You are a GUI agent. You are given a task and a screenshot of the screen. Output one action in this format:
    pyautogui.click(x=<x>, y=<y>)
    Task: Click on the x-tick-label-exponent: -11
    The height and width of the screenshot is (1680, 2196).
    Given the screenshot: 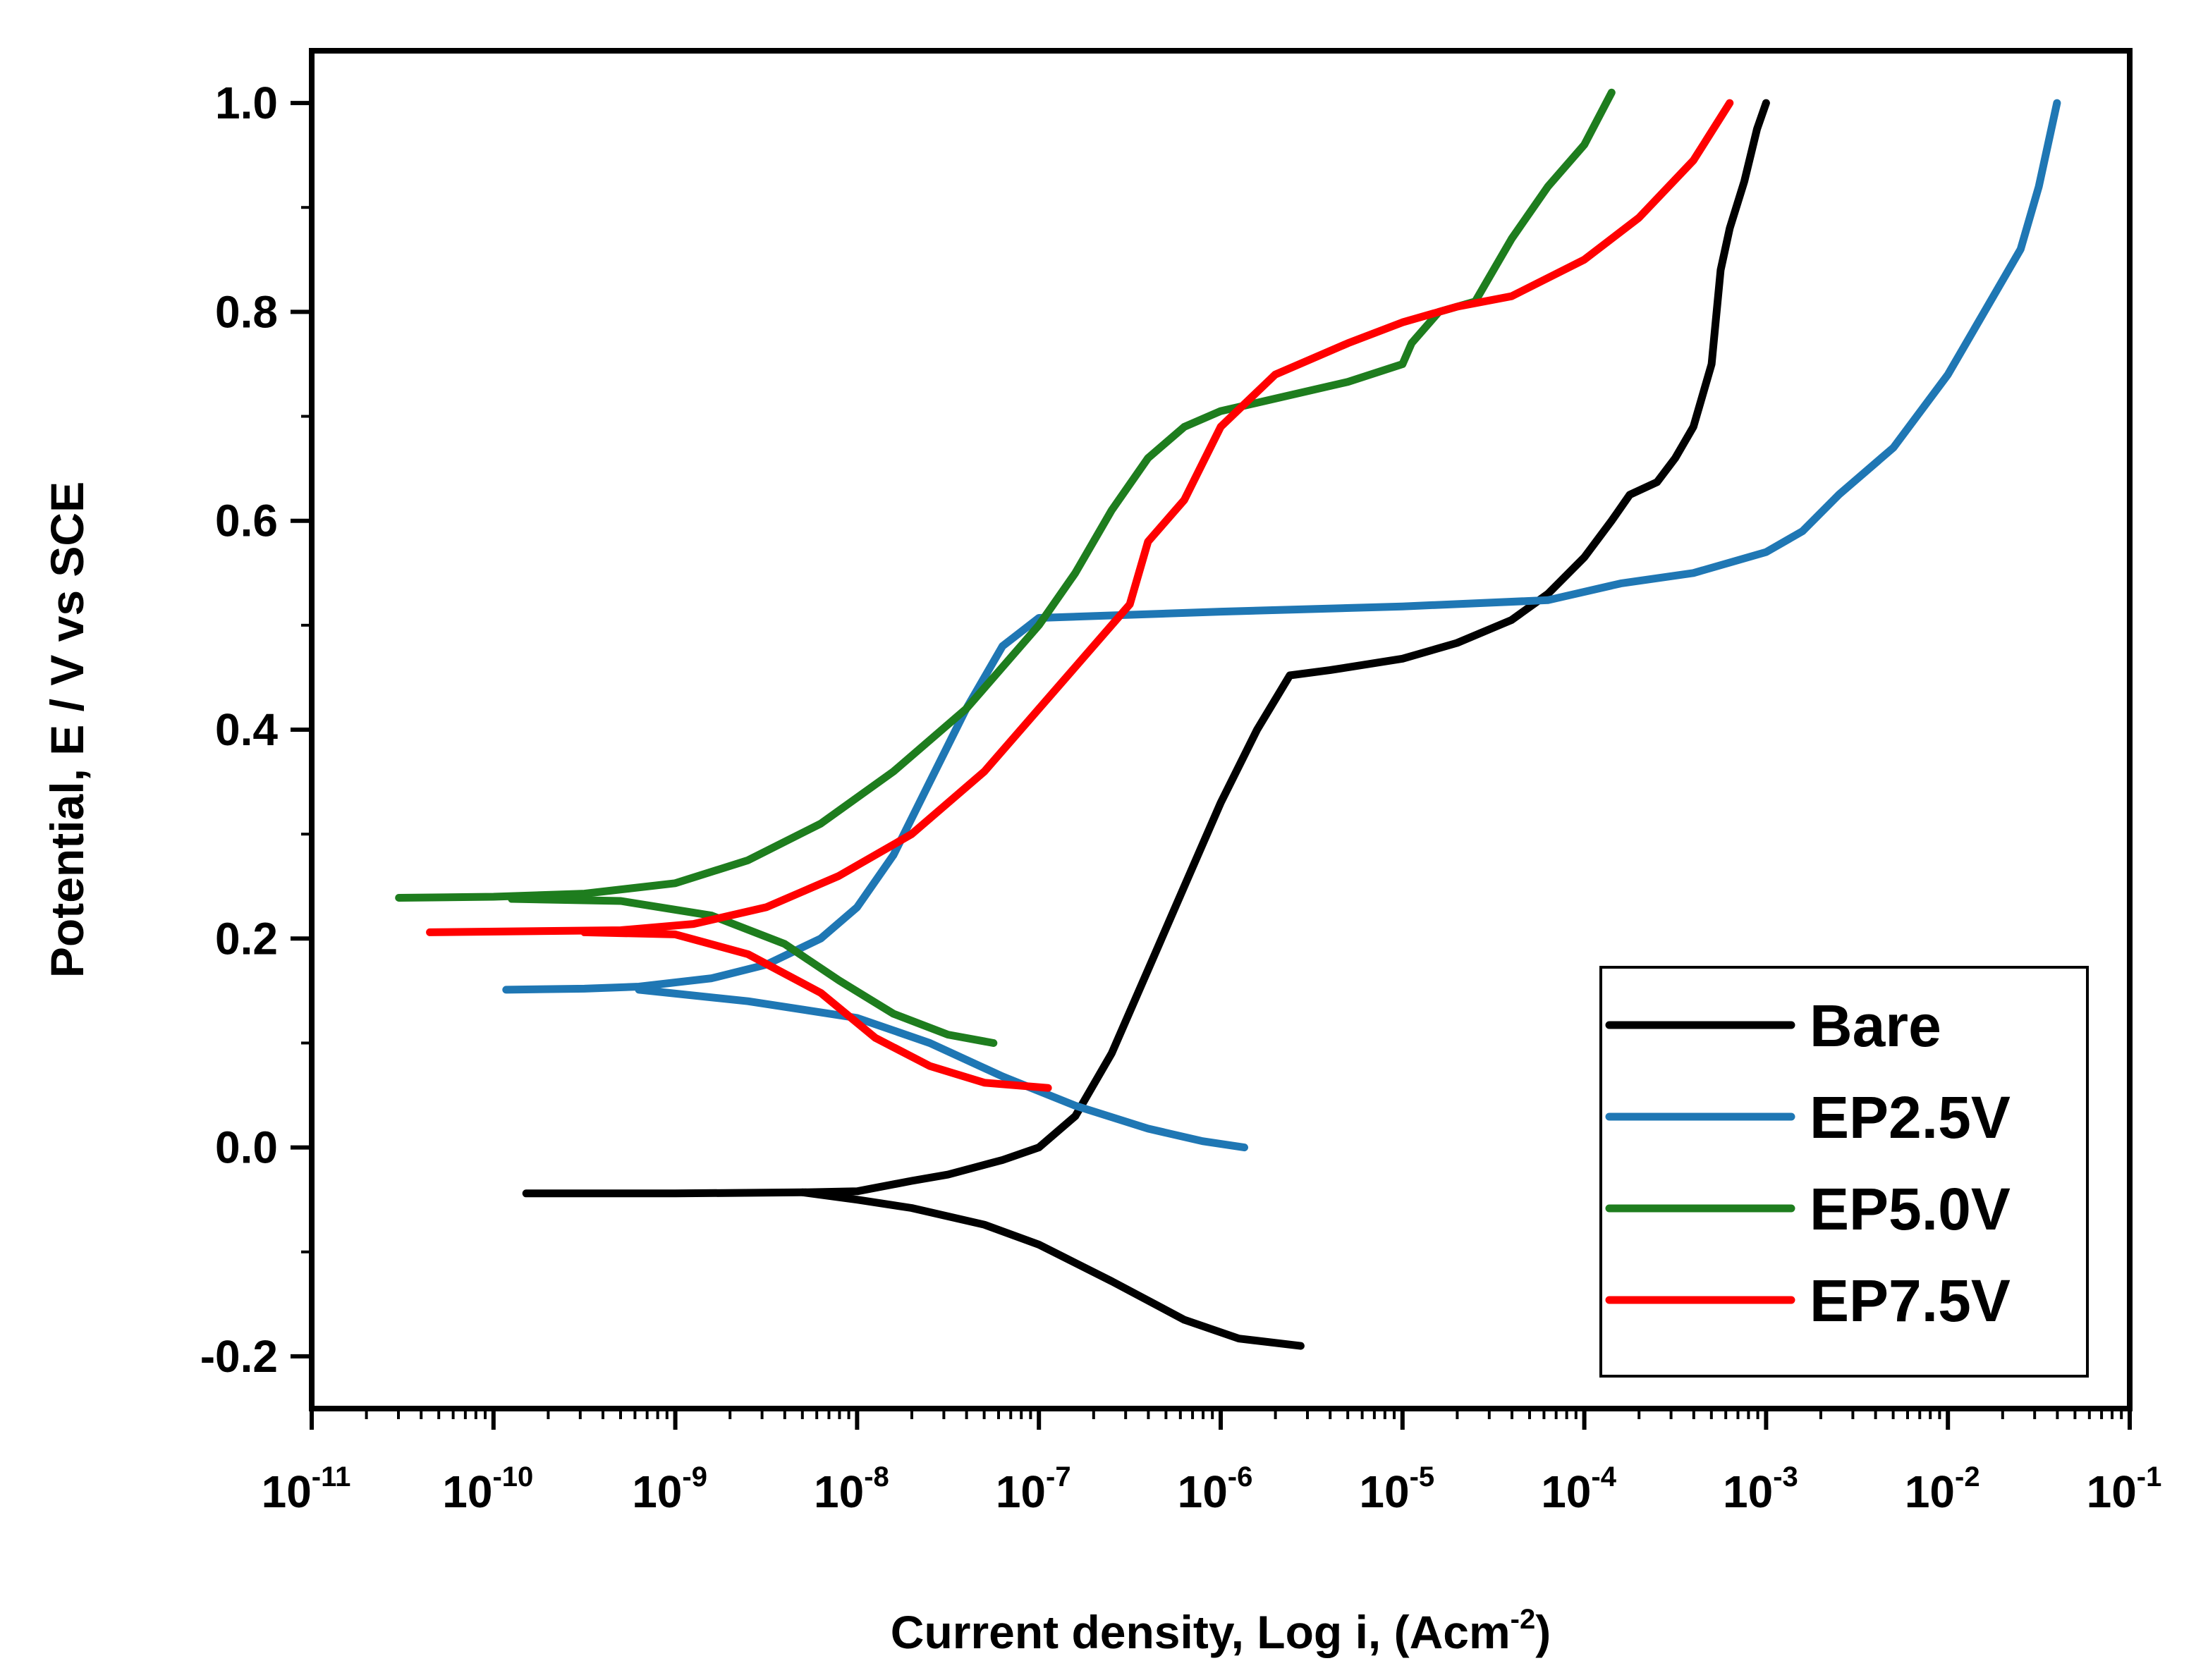 What is the action you would take?
    pyautogui.click(x=331, y=1476)
    